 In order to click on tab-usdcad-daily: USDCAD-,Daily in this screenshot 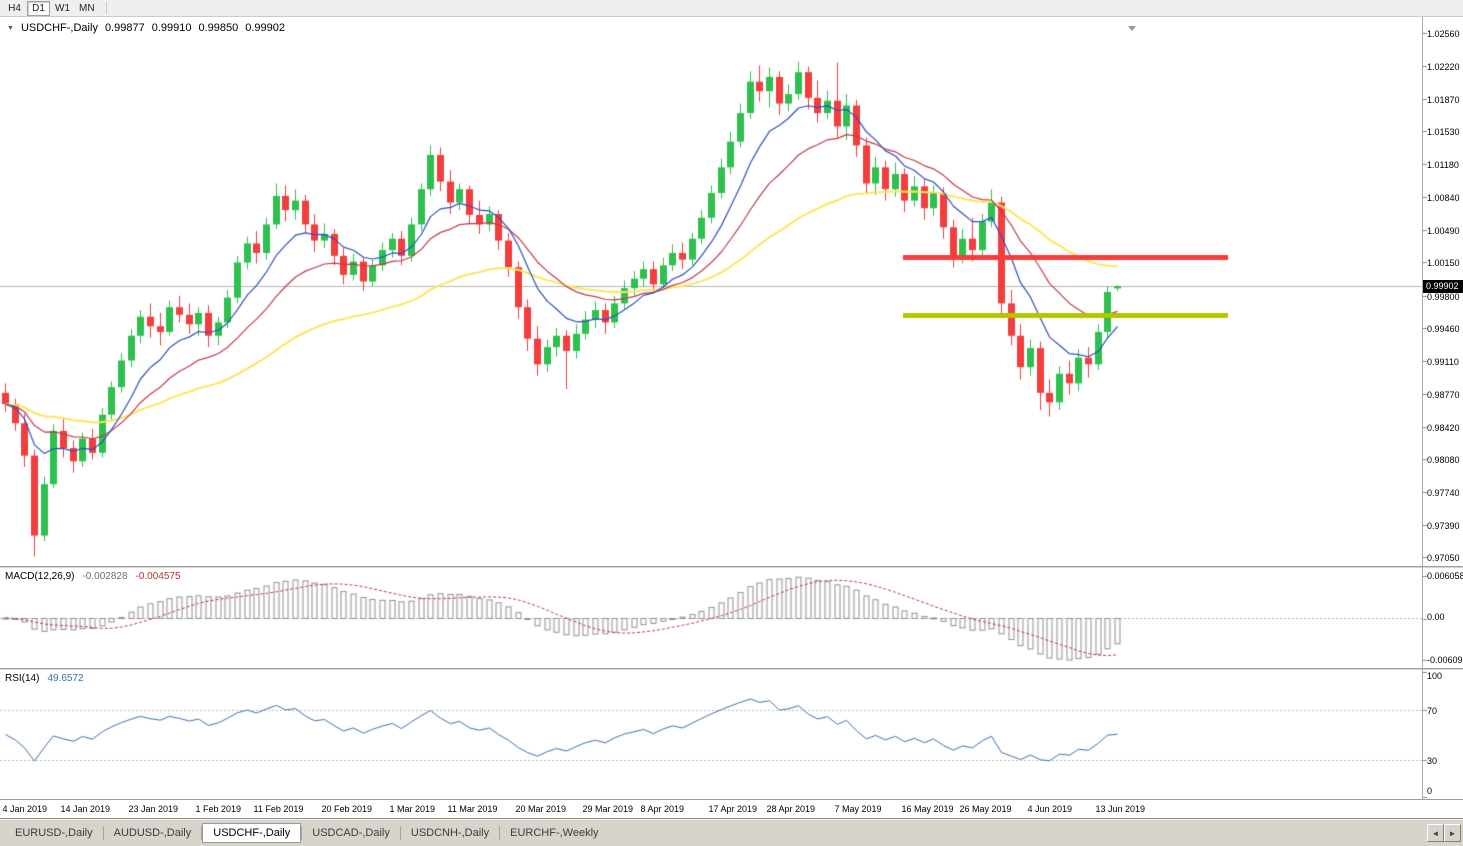, I will do `click(351, 833)`.